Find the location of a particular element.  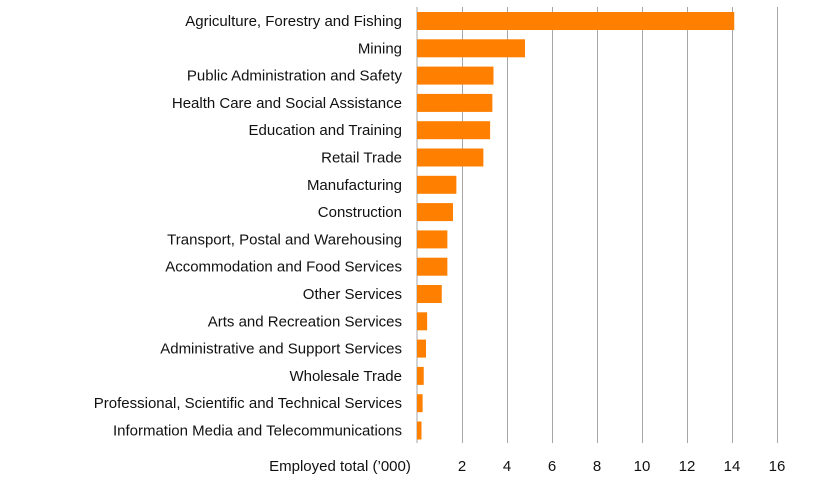

x-axis-title: Employed total (’000) is located at coordinates (340, 466).